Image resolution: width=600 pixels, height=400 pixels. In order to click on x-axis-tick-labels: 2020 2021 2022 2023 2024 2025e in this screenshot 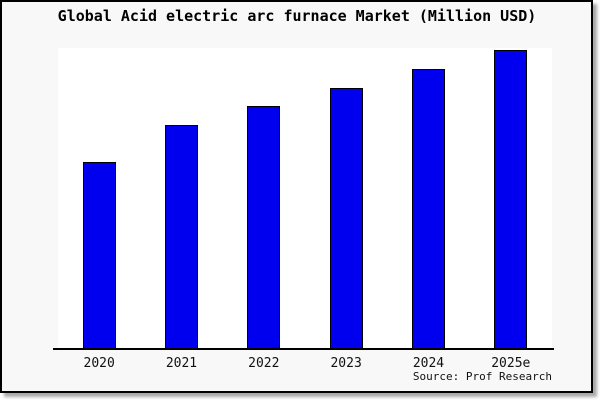, I will do `click(305, 363)`.